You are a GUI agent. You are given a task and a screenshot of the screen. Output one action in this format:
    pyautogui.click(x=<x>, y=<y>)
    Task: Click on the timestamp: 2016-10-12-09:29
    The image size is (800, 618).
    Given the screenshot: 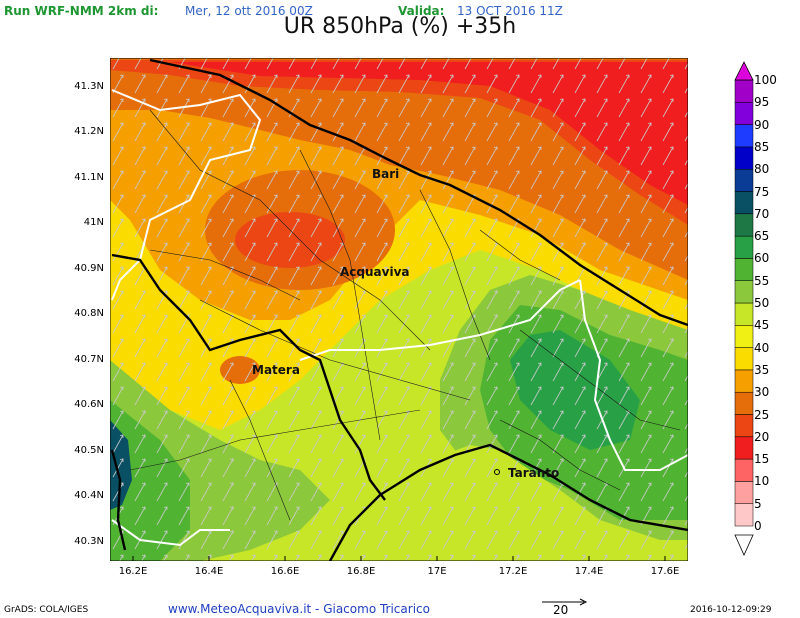 What is the action you would take?
    pyautogui.click(x=731, y=610)
    